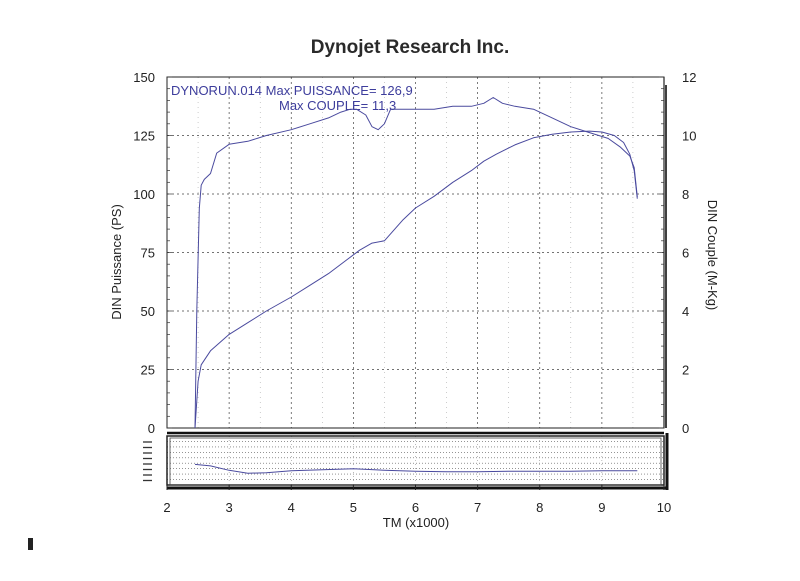 The width and height of the screenshot is (800, 581). What do you see at coordinates (601, 507) in the screenshot?
I see `x-tick-label: 9` at bounding box center [601, 507].